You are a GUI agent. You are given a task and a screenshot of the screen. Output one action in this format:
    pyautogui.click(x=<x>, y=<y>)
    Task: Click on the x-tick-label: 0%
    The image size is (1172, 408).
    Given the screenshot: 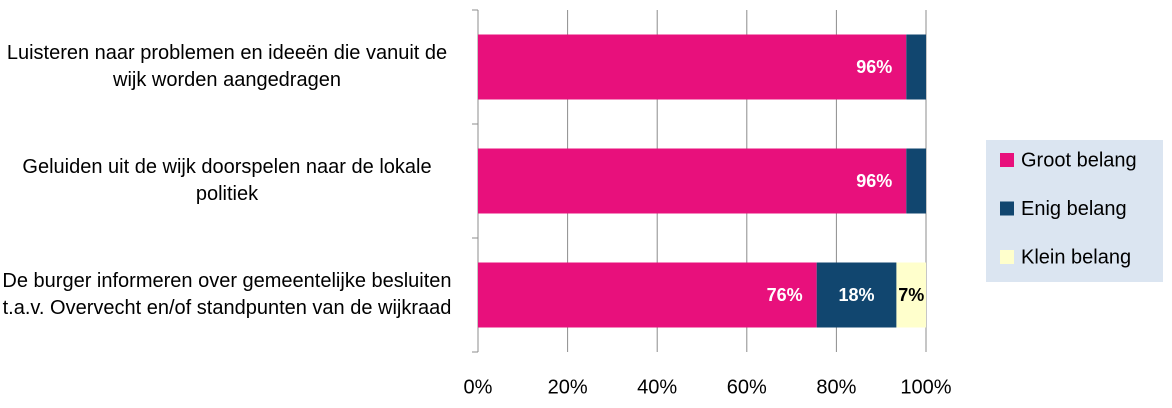 What is the action you would take?
    pyautogui.click(x=478, y=387)
    